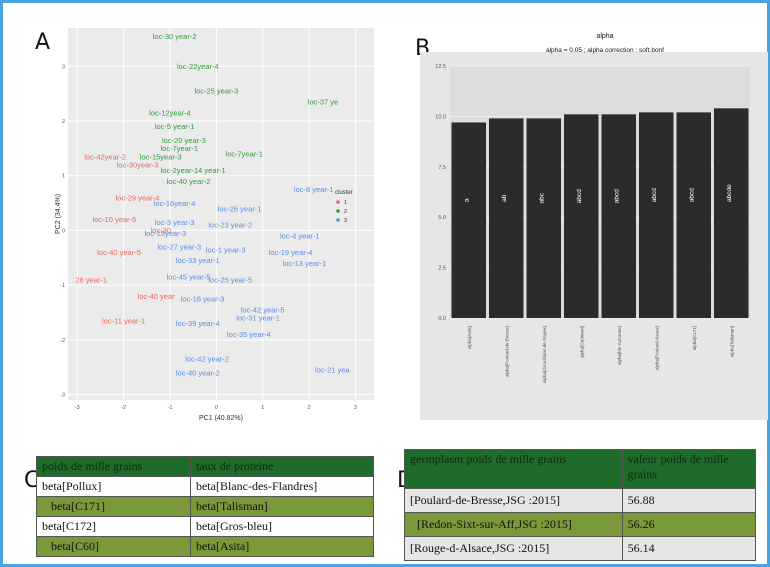 This screenshot has width=770, height=567. I want to click on panel-label-a: A, so click(43, 42).